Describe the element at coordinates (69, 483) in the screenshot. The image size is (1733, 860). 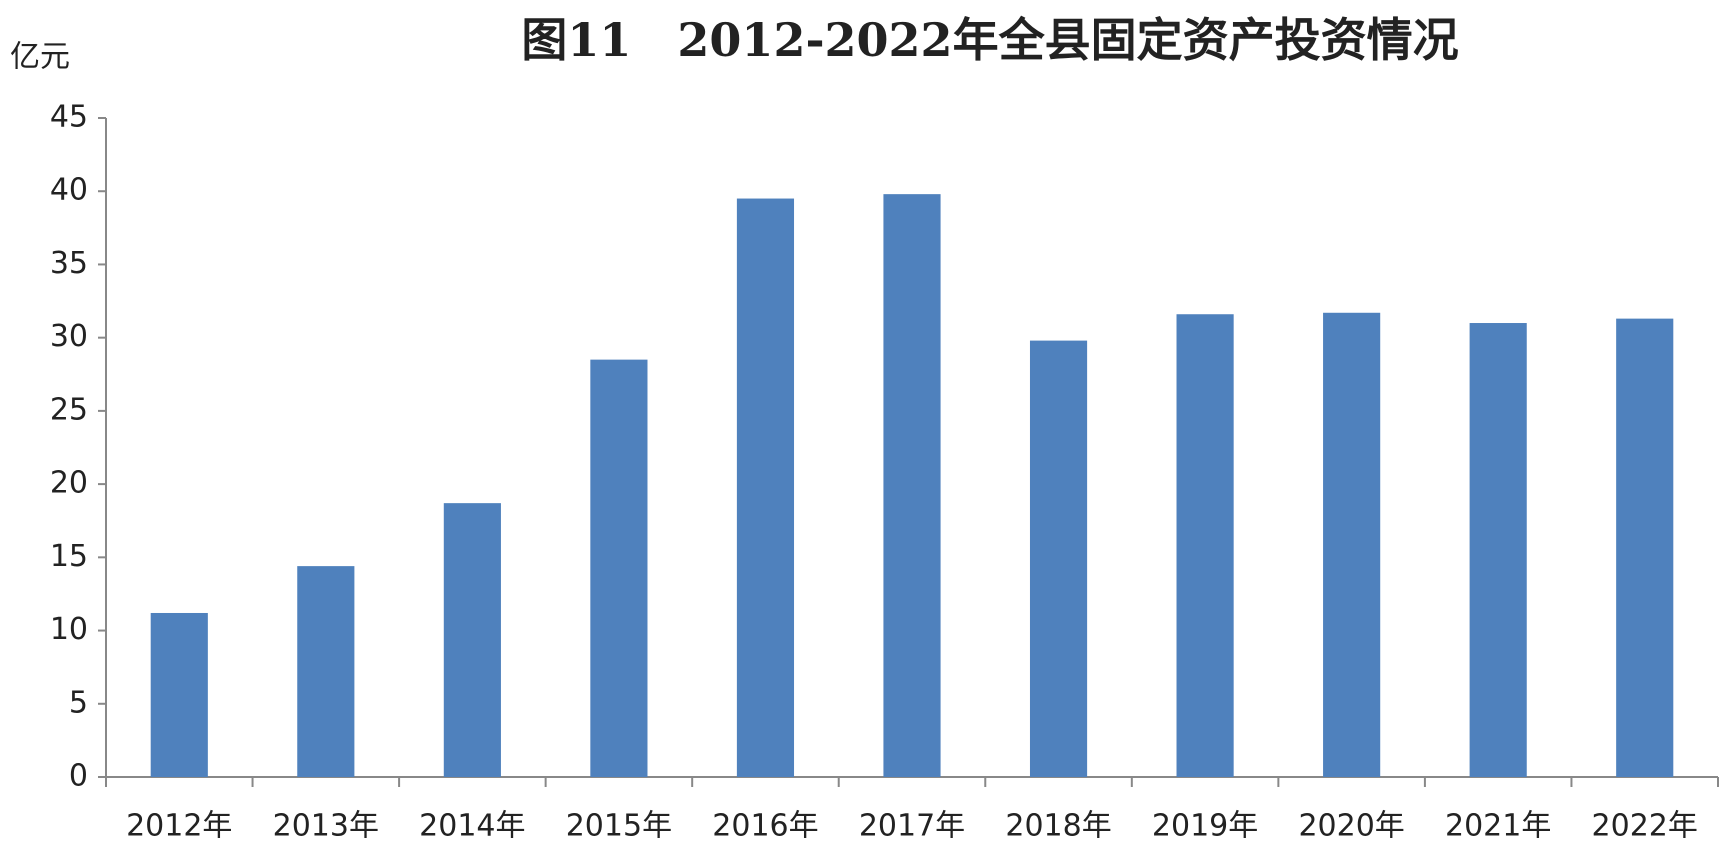
I see `y-tick-label: 20` at that location.